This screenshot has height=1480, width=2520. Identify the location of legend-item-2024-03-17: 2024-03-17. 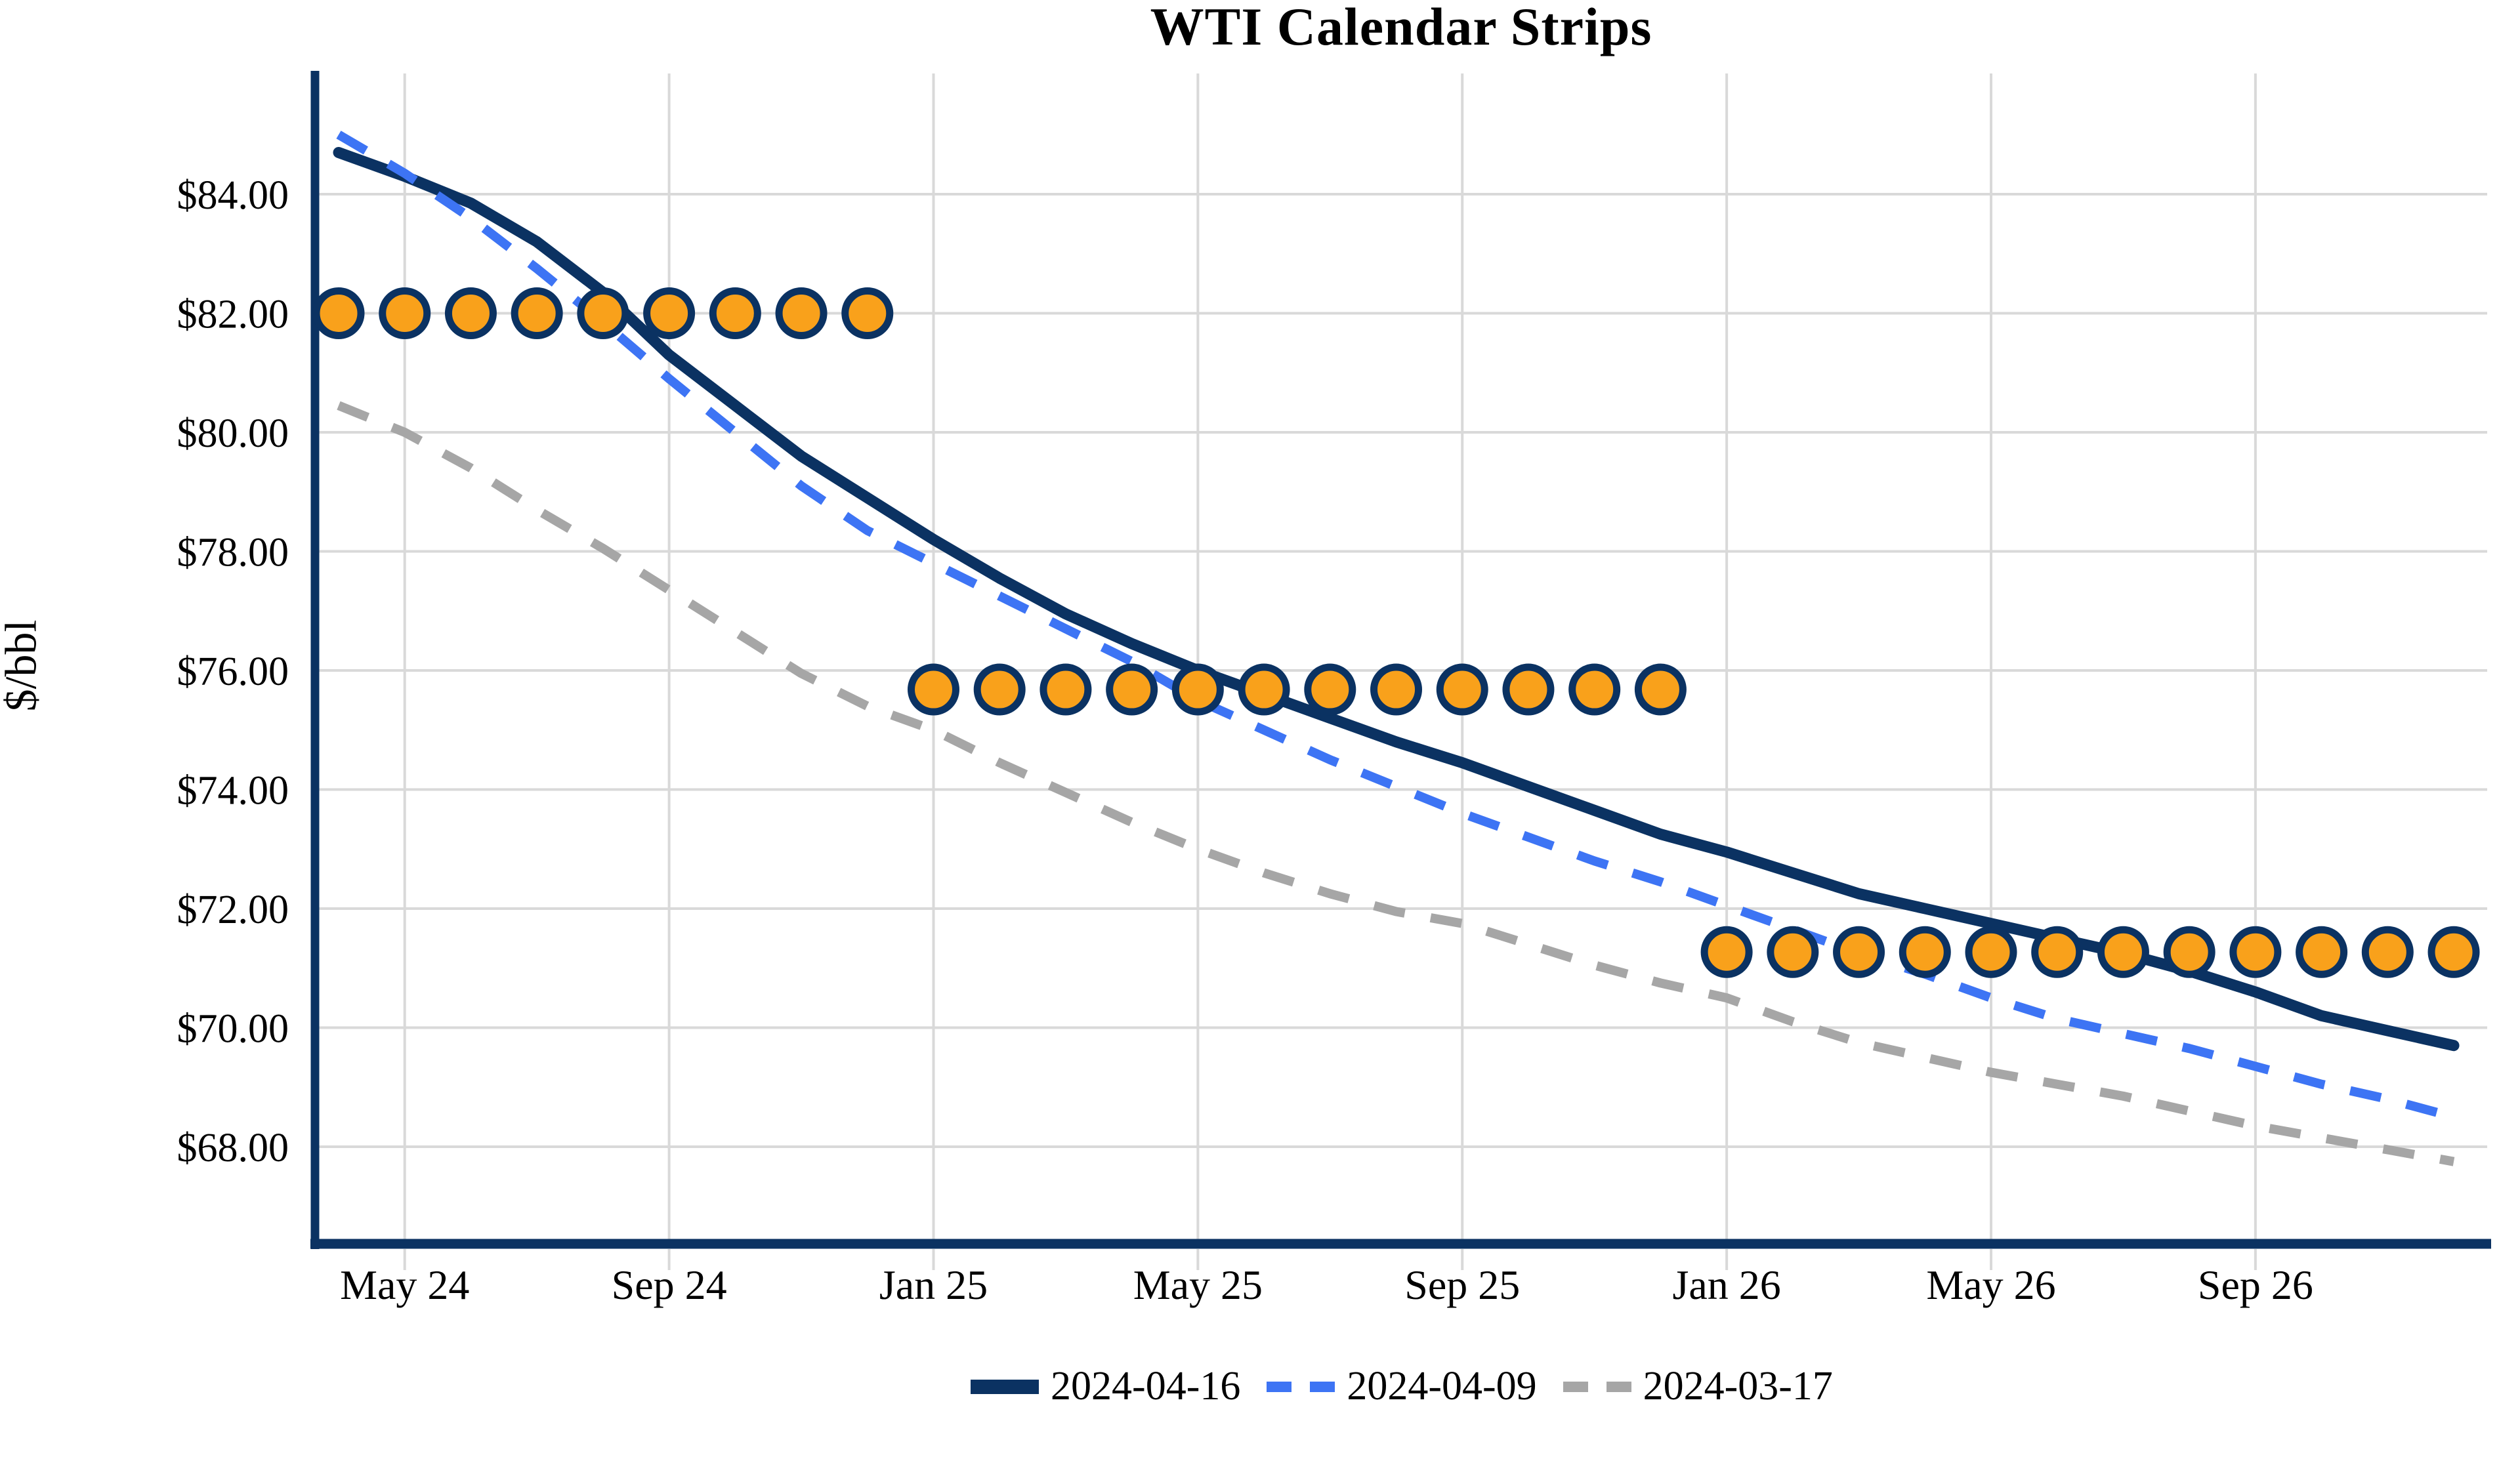
(1697, 1386).